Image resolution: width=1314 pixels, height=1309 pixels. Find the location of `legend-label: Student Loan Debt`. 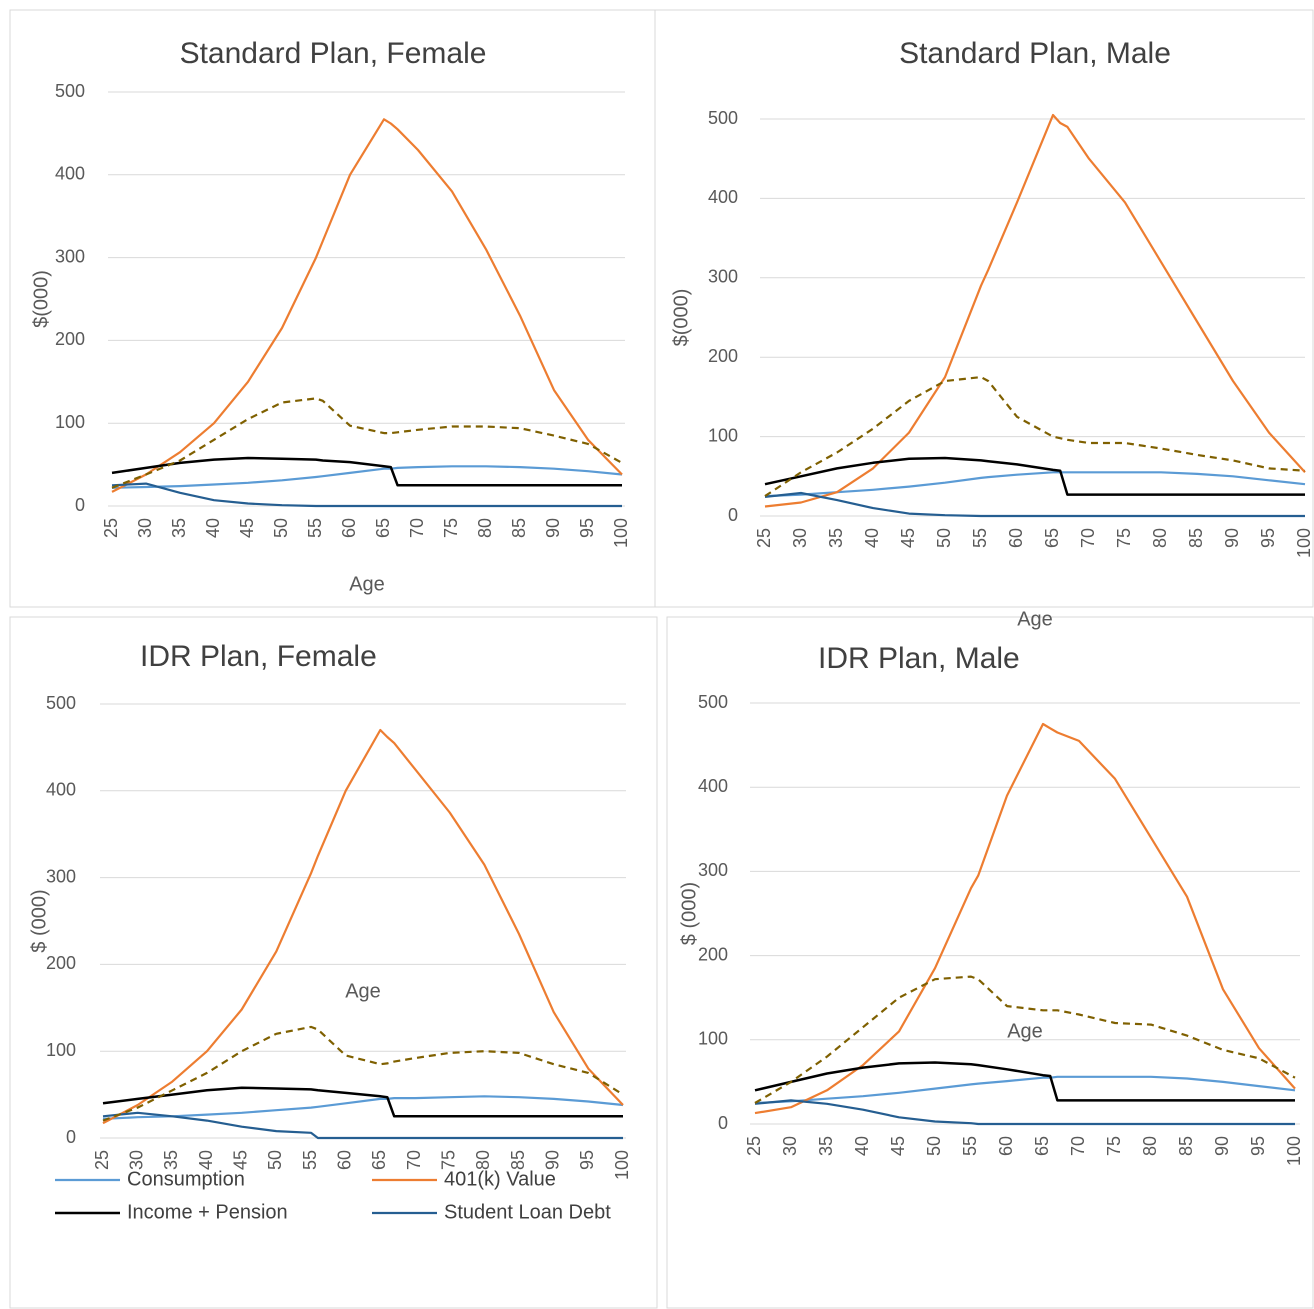

legend-label: Student Loan Debt is located at coordinates (527, 1212).